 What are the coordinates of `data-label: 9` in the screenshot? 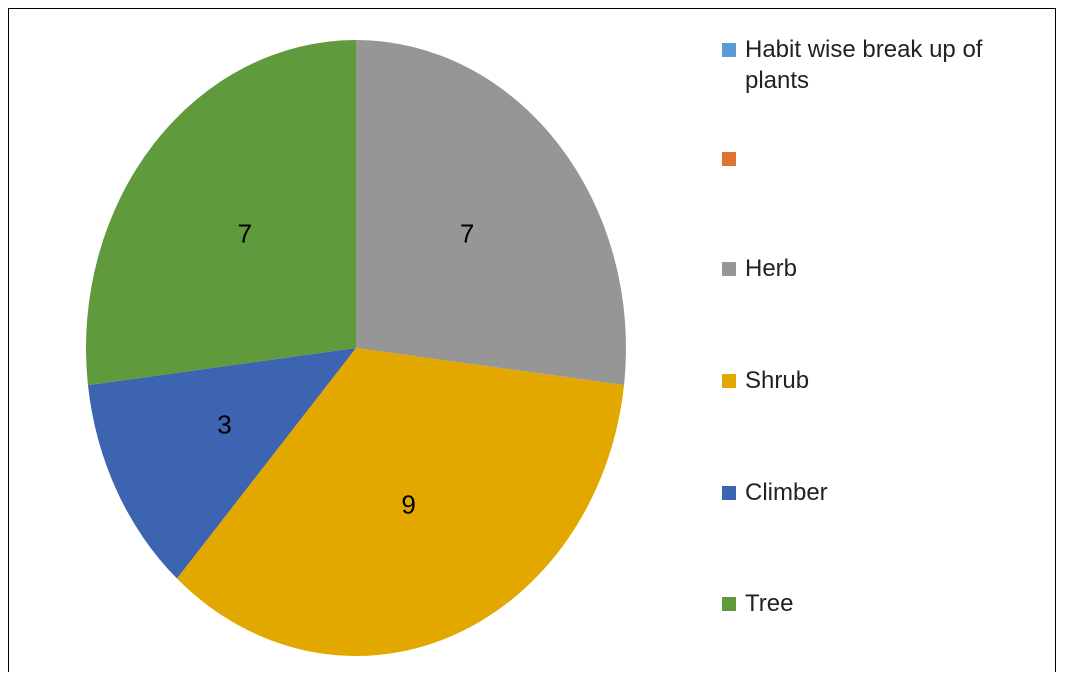 It's located at (408, 504).